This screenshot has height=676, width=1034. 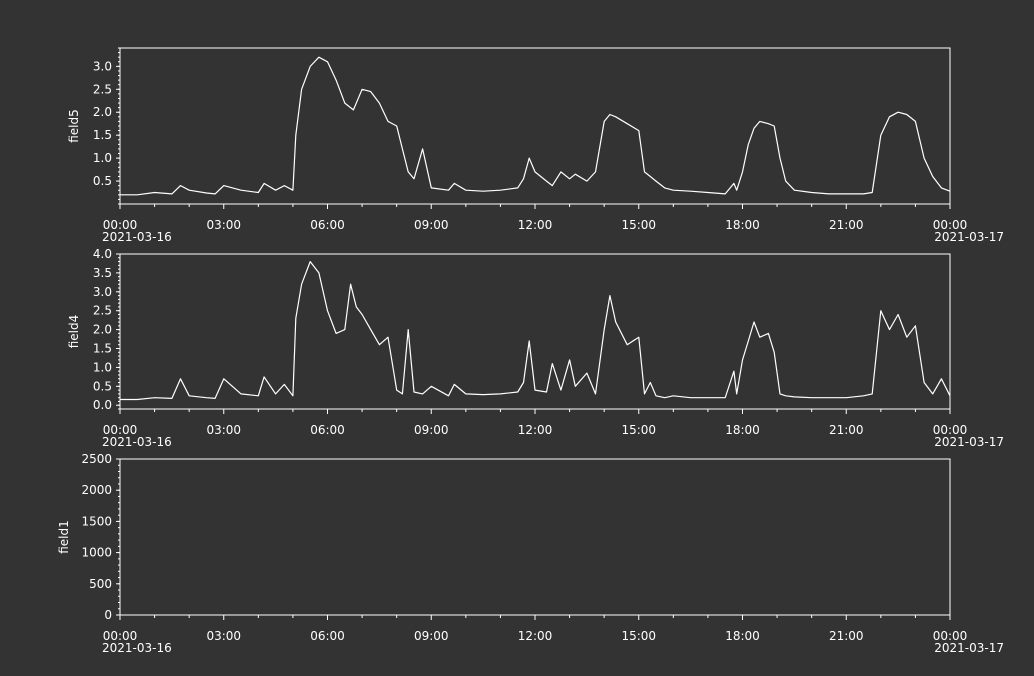 What do you see at coordinates (64, 537) in the screenshot?
I see `y-axis-label-field1: field1` at bounding box center [64, 537].